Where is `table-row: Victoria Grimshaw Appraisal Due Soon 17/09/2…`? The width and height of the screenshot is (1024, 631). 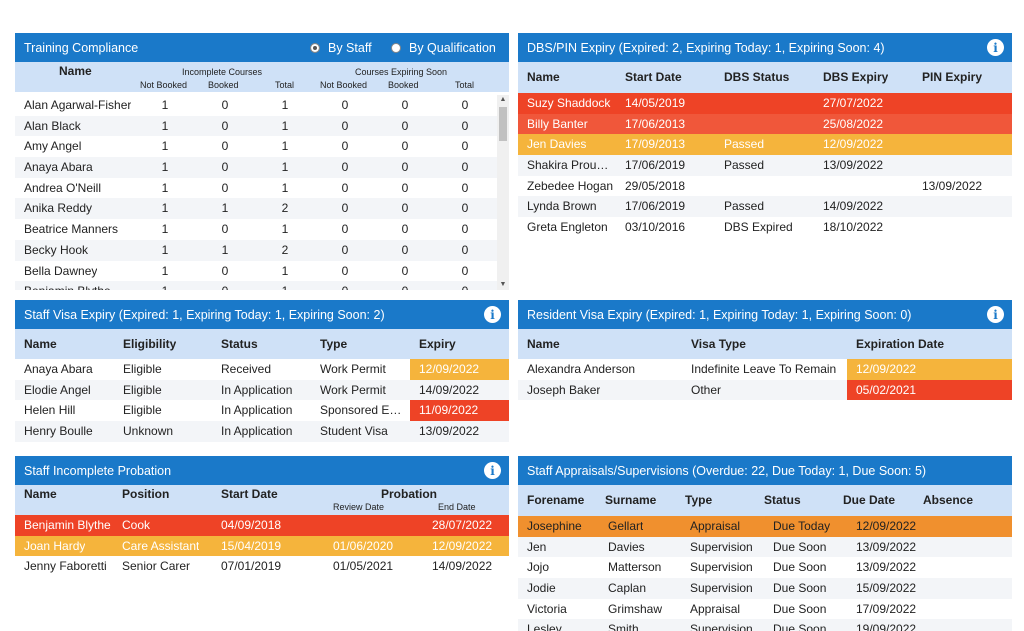 table-row: Victoria Grimshaw Appraisal Due Soon 17/09/2… is located at coordinates (765, 609).